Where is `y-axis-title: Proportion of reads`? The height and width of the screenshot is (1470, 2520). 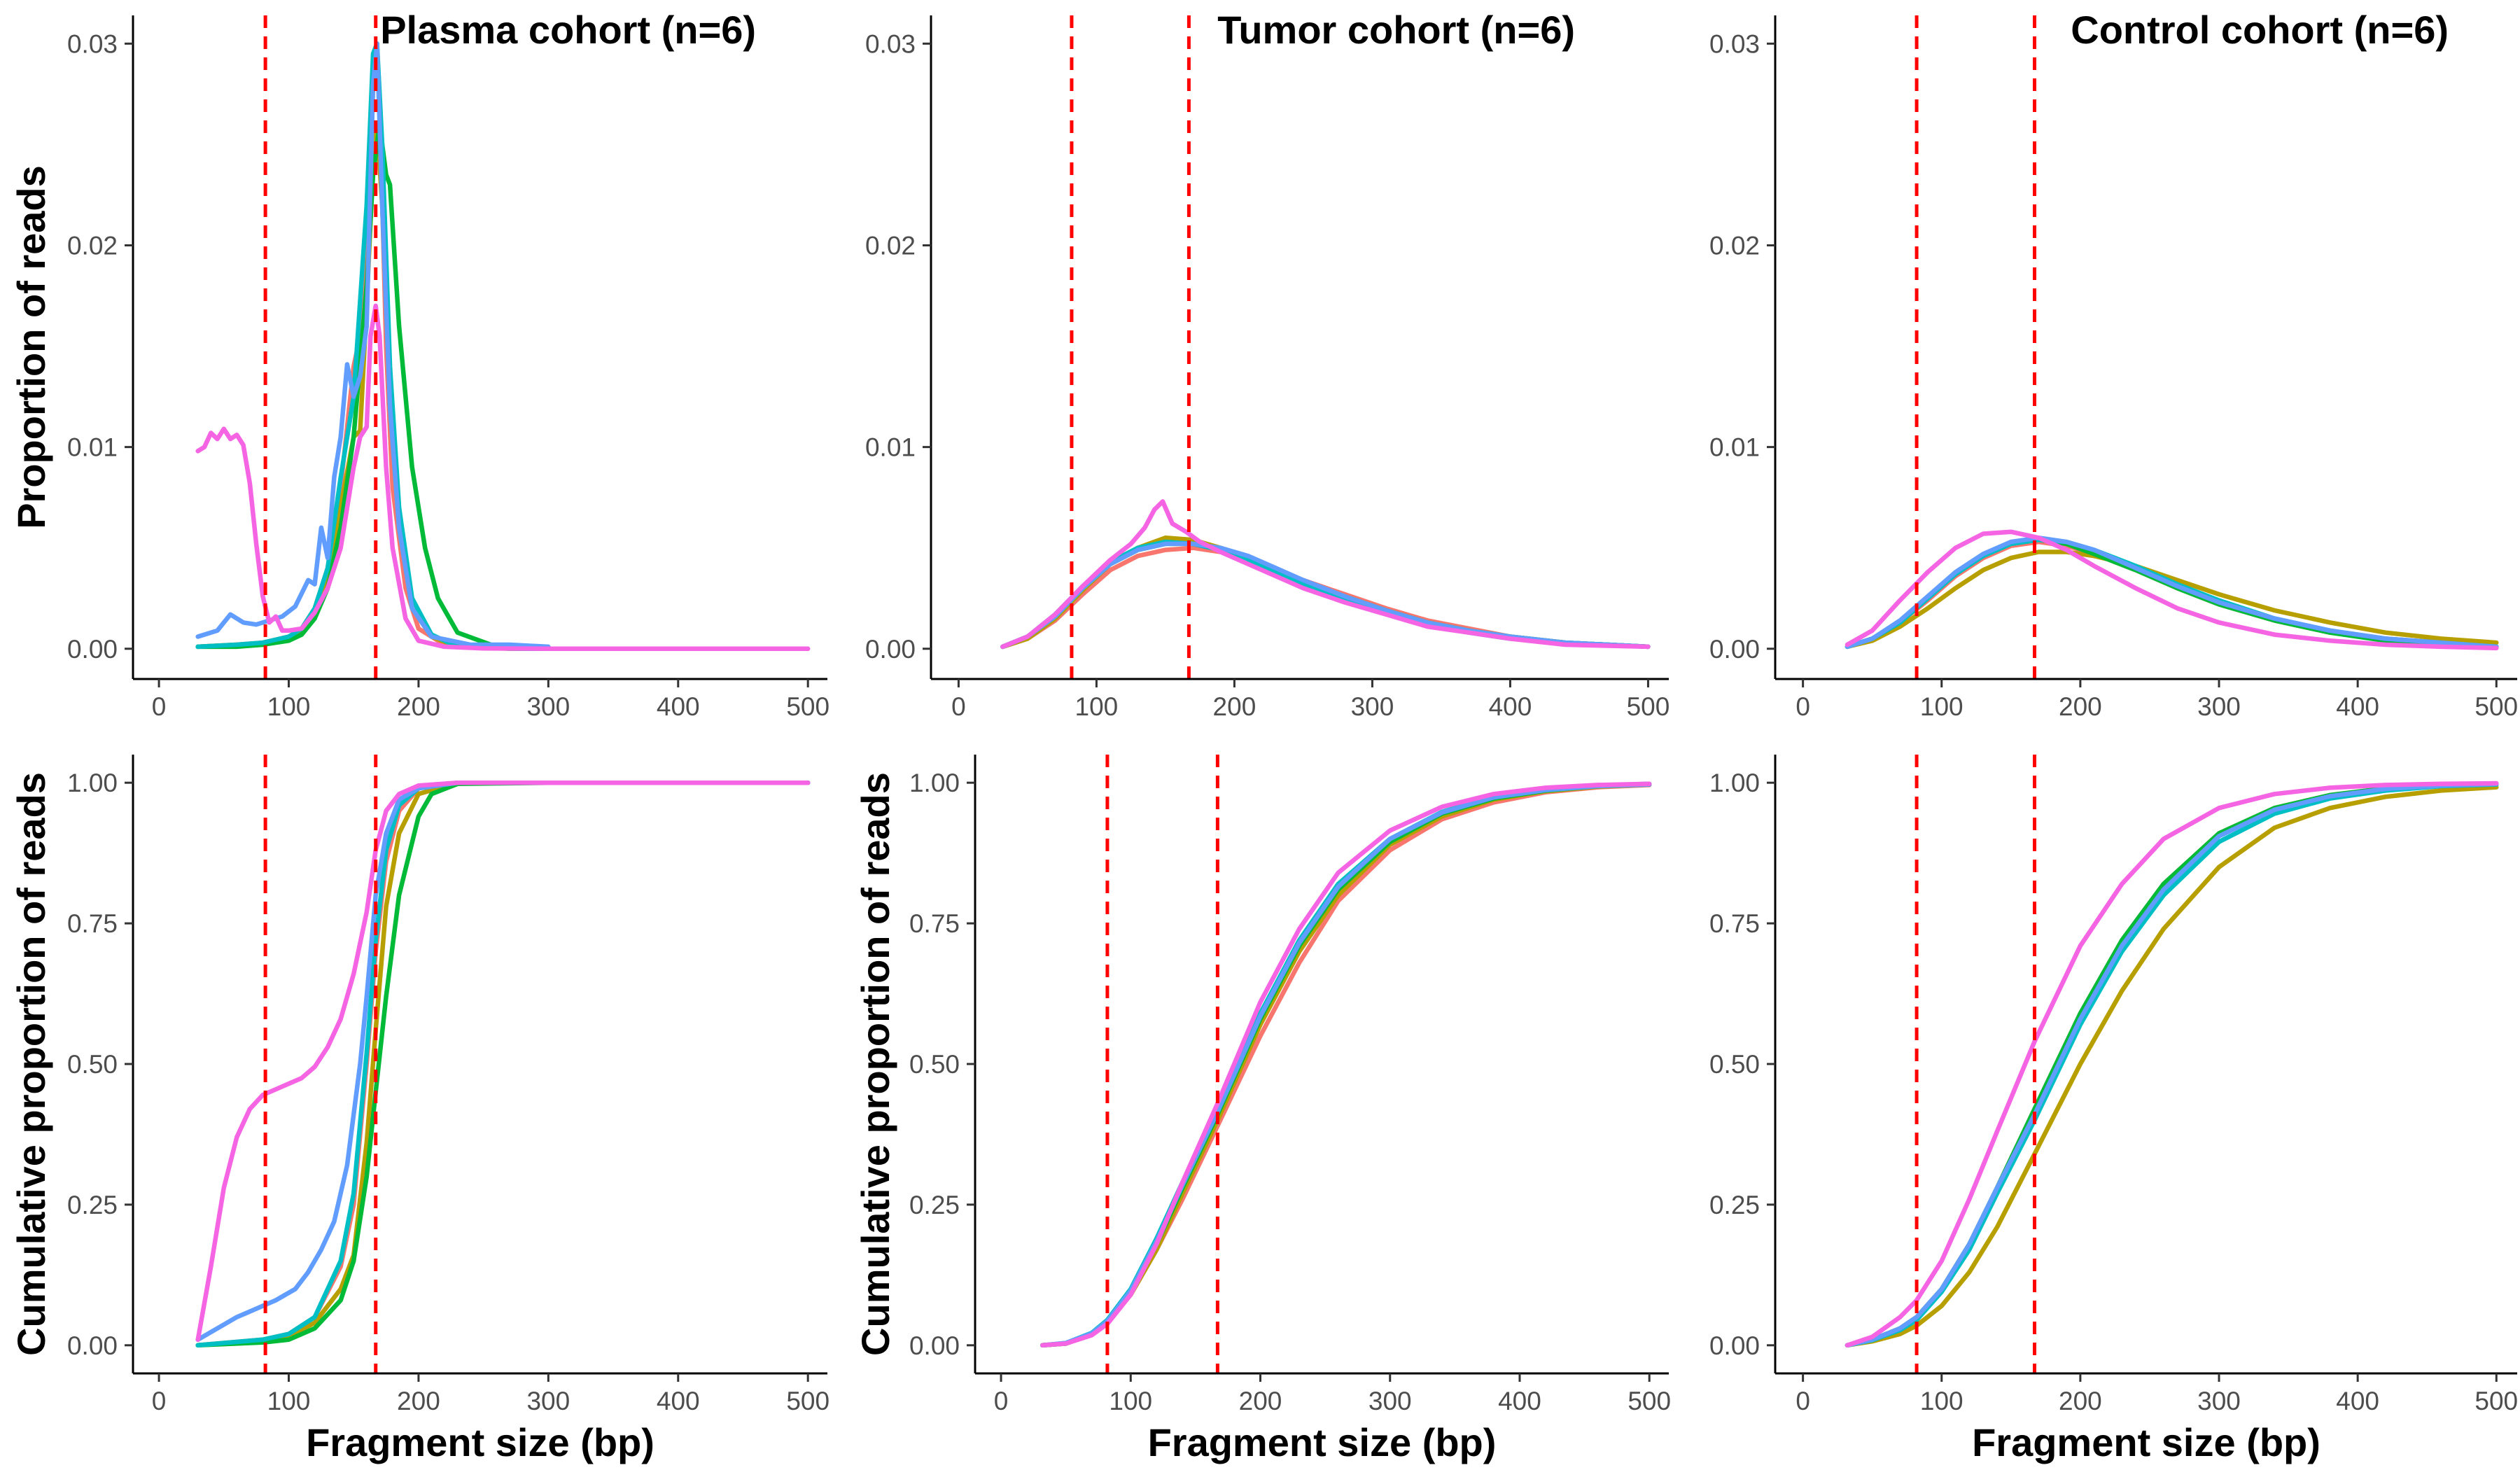 y-axis-title: Proportion of reads is located at coordinates (31, 347).